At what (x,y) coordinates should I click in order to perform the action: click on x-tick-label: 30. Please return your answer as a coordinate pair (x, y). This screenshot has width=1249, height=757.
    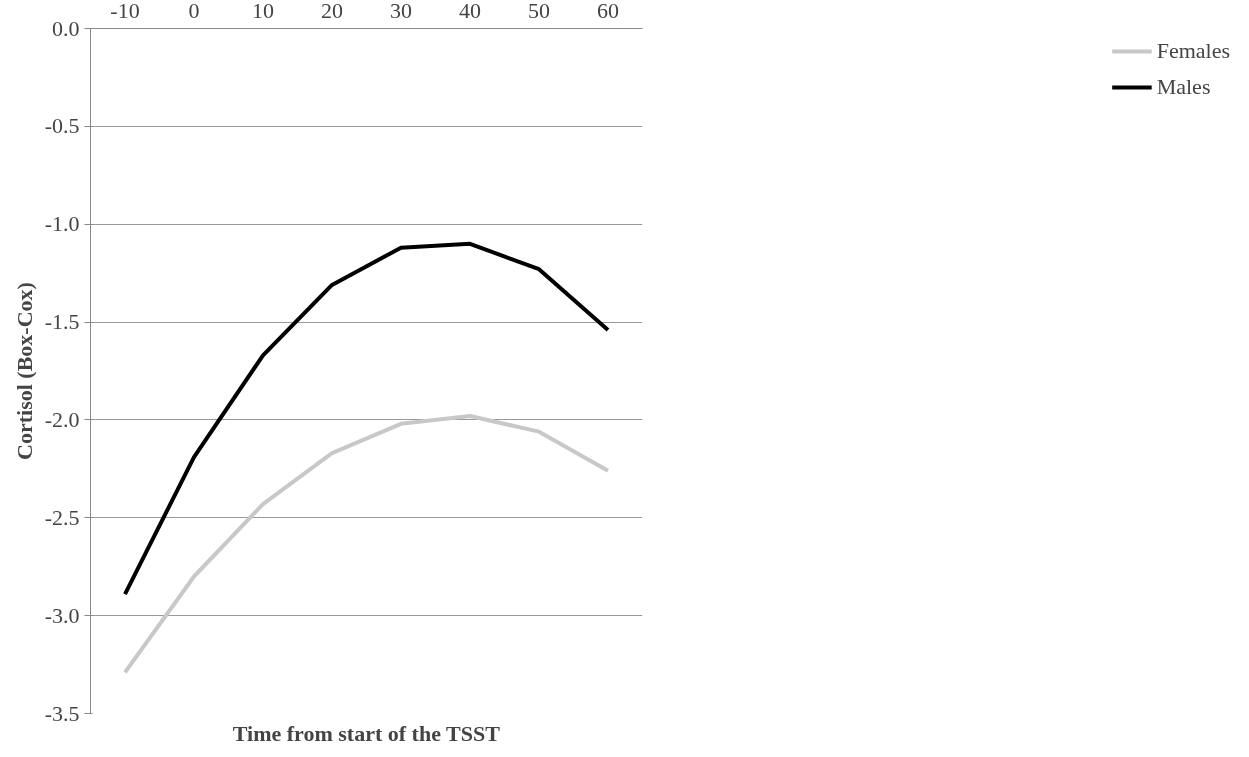
    Looking at the image, I should click on (401, 11).